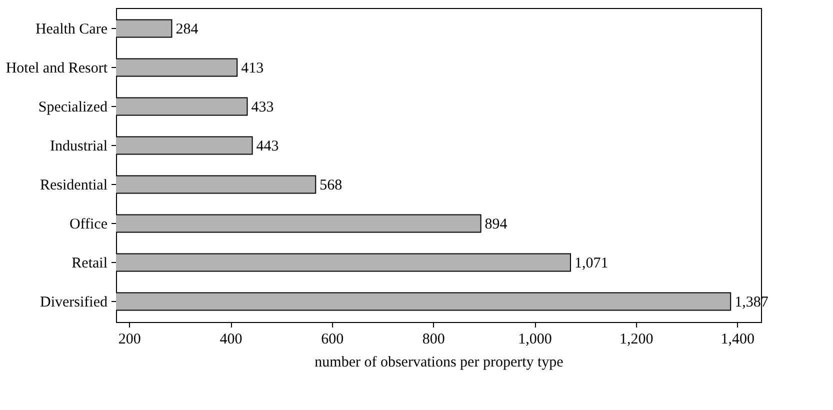  Describe the element at coordinates (262, 107) in the screenshot. I see `data-label: 433` at that location.